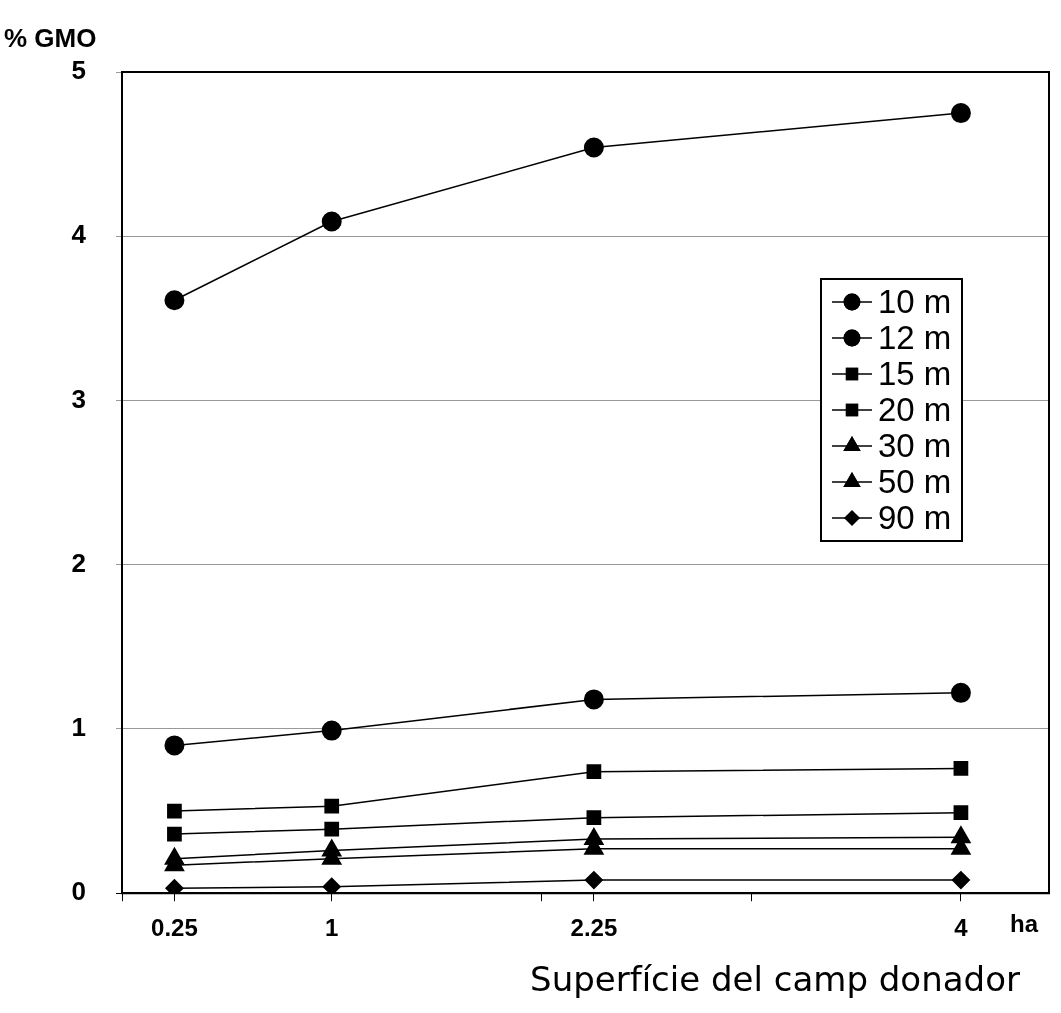  I want to click on x-tick-label: 4, so click(961, 928).